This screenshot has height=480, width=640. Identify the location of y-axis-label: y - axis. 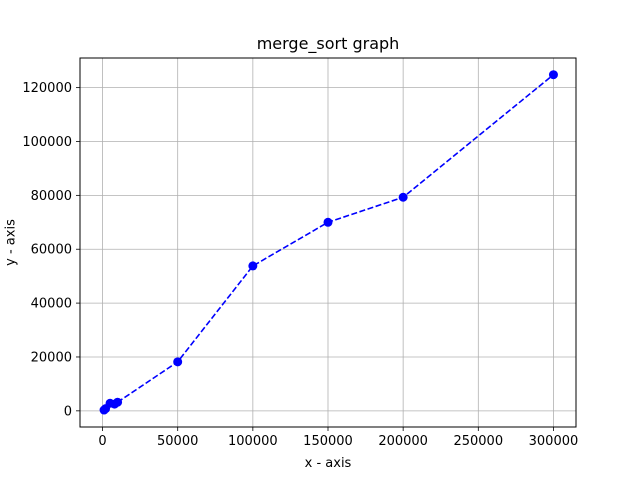
(11, 242).